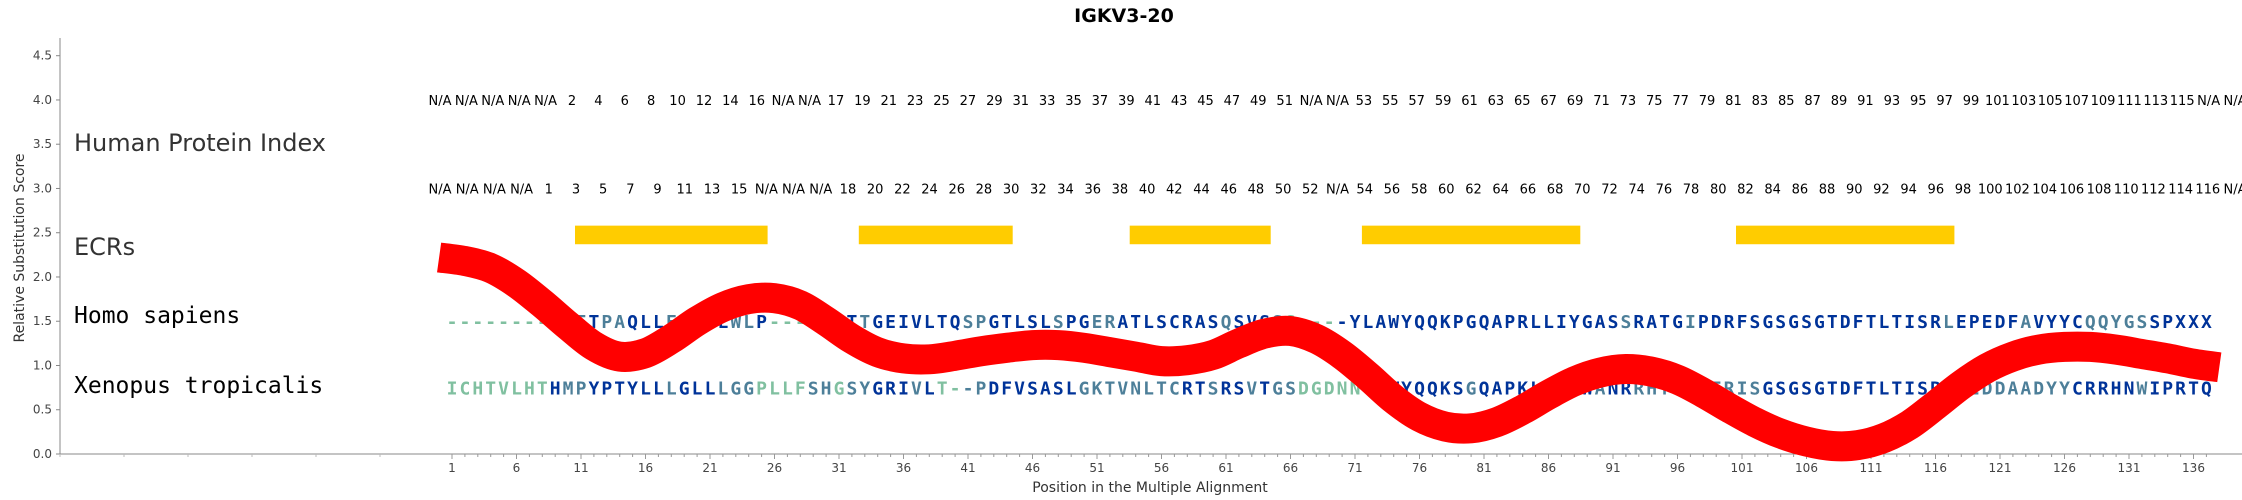  What do you see at coordinates (2099, 189) in the screenshot?
I see `protein-index-label: 108` at bounding box center [2099, 189].